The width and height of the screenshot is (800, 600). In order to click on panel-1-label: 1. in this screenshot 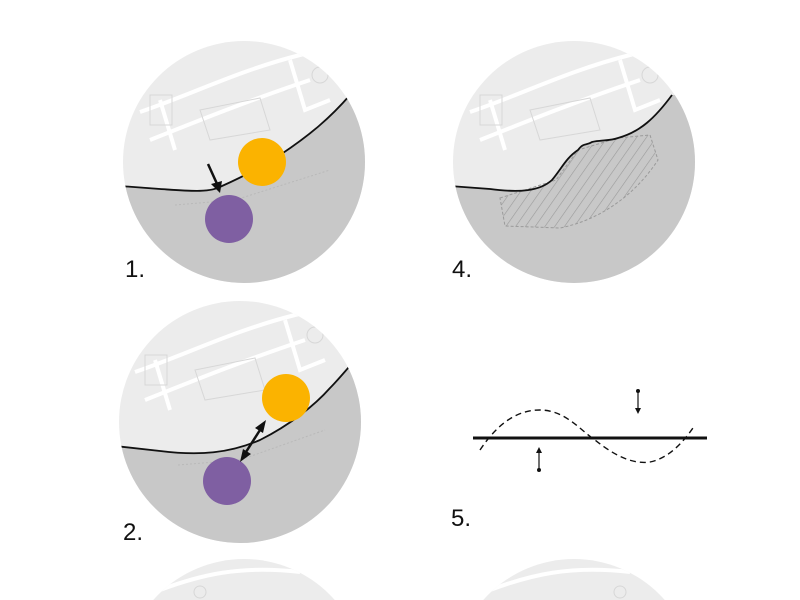, I will do `click(135, 269)`.